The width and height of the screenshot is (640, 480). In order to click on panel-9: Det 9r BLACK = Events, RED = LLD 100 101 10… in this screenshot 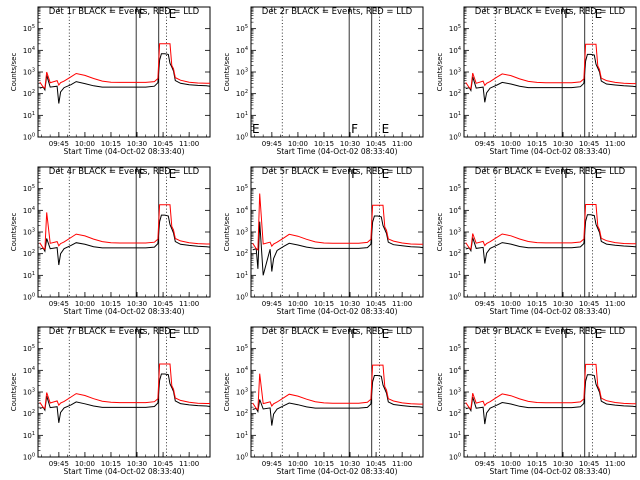, I will do `click(536, 401)`.